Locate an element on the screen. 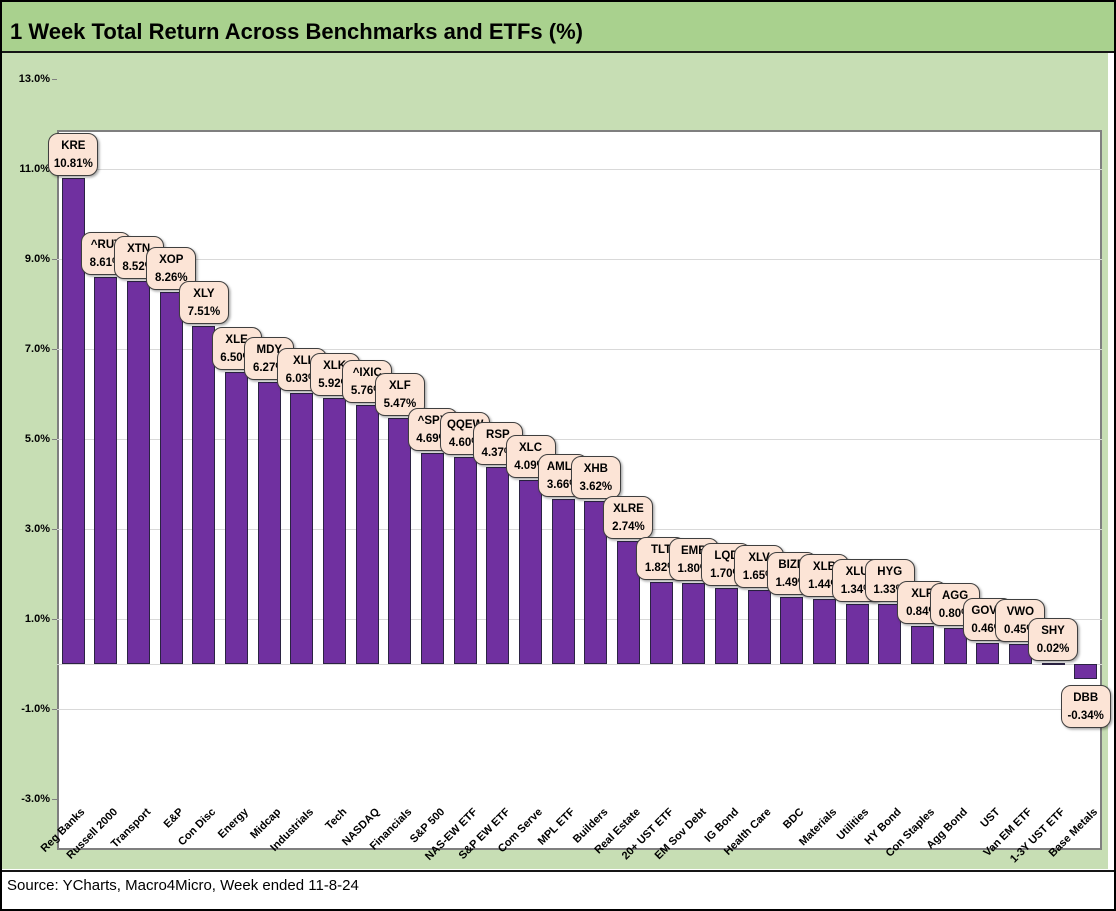 The width and height of the screenshot is (1116, 911). callout-ticker: MDY is located at coordinates (269, 349).